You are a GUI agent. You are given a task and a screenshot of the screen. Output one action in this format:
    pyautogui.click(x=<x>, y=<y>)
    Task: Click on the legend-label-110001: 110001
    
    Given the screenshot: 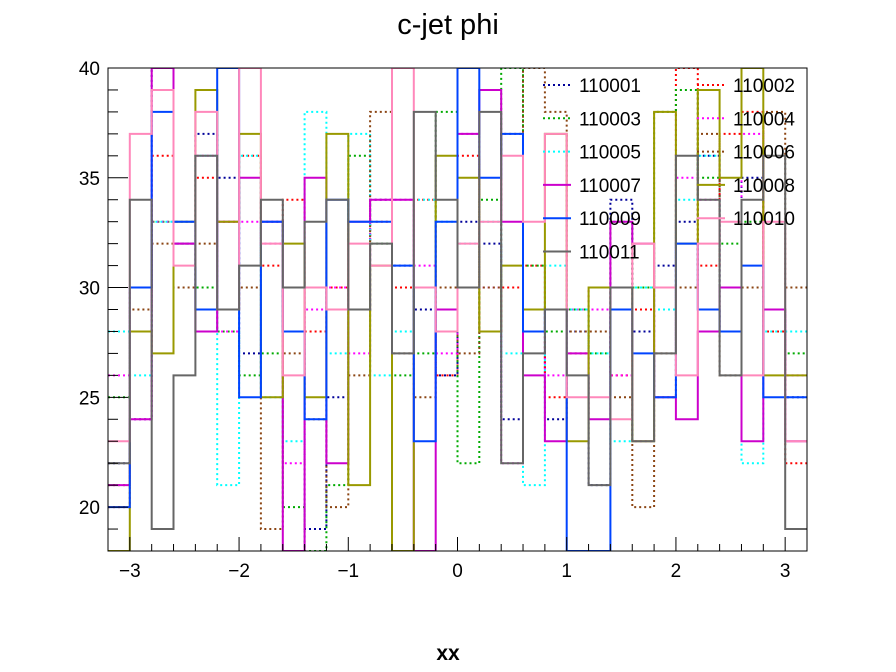 What is the action you would take?
    pyautogui.click(x=610, y=86)
    